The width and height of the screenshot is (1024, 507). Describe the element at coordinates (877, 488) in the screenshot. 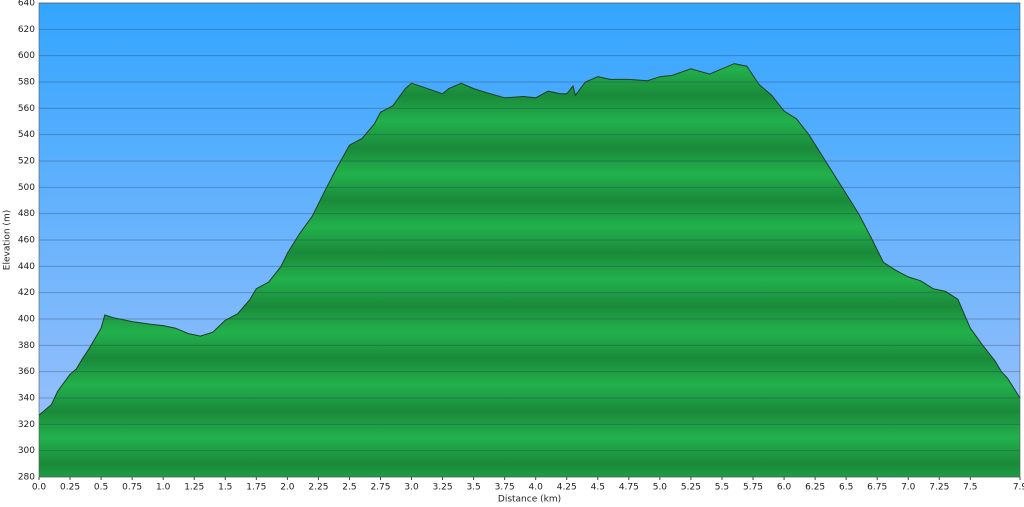

I see `x-tick-label: 6.75` at that location.